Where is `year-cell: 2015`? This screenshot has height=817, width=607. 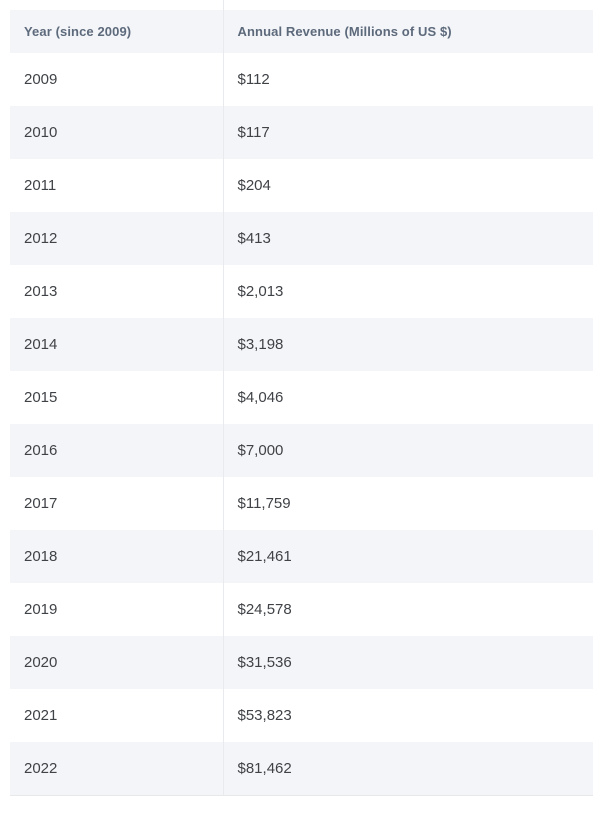 year-cell: 2015 is located at coordinates (116, 397).